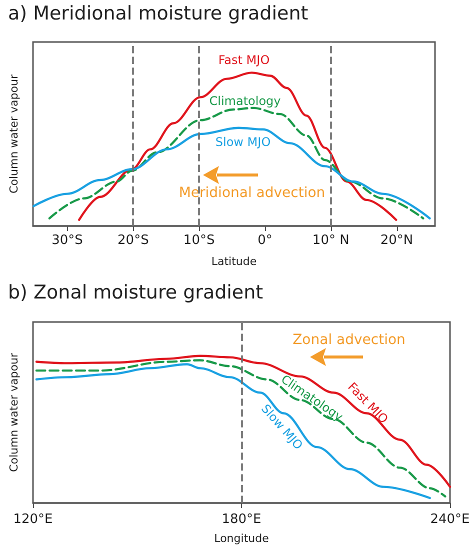 The width and height of the screenshot is (474, 555). What do you see at coordinates (244, 60) in the screenshot?
I see `series-label: Fast MJO` at bounding box center [244, 60].